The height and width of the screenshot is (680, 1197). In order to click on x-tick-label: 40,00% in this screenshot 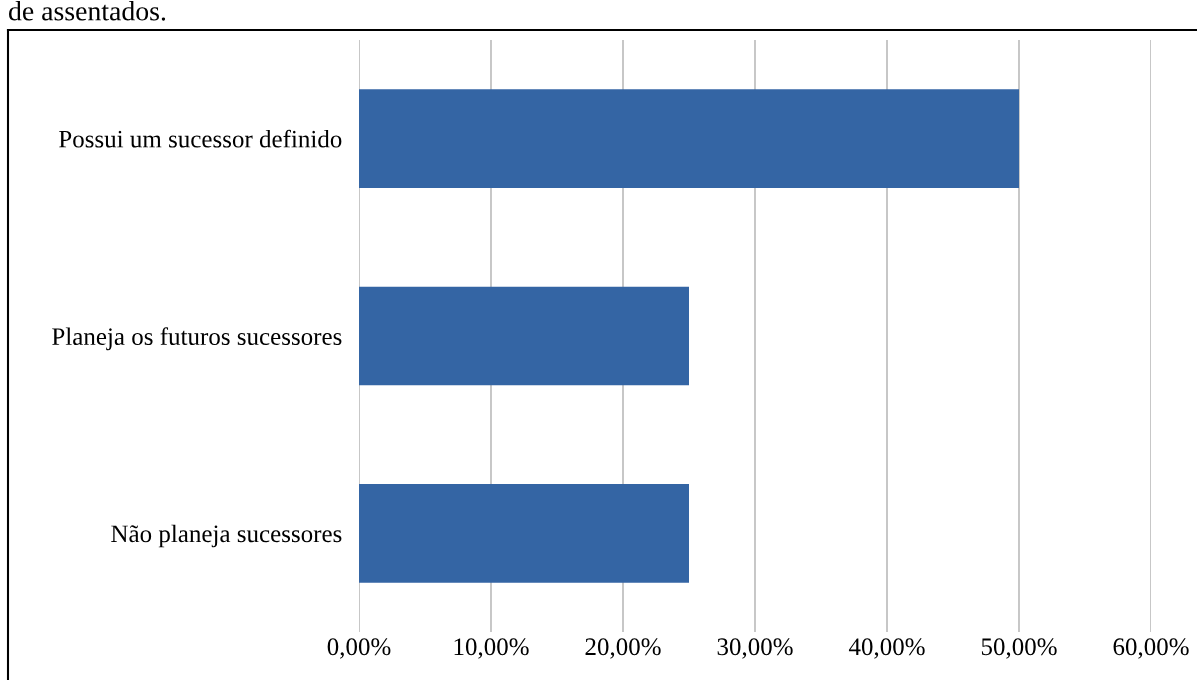, I will do `click(886, 648)`.